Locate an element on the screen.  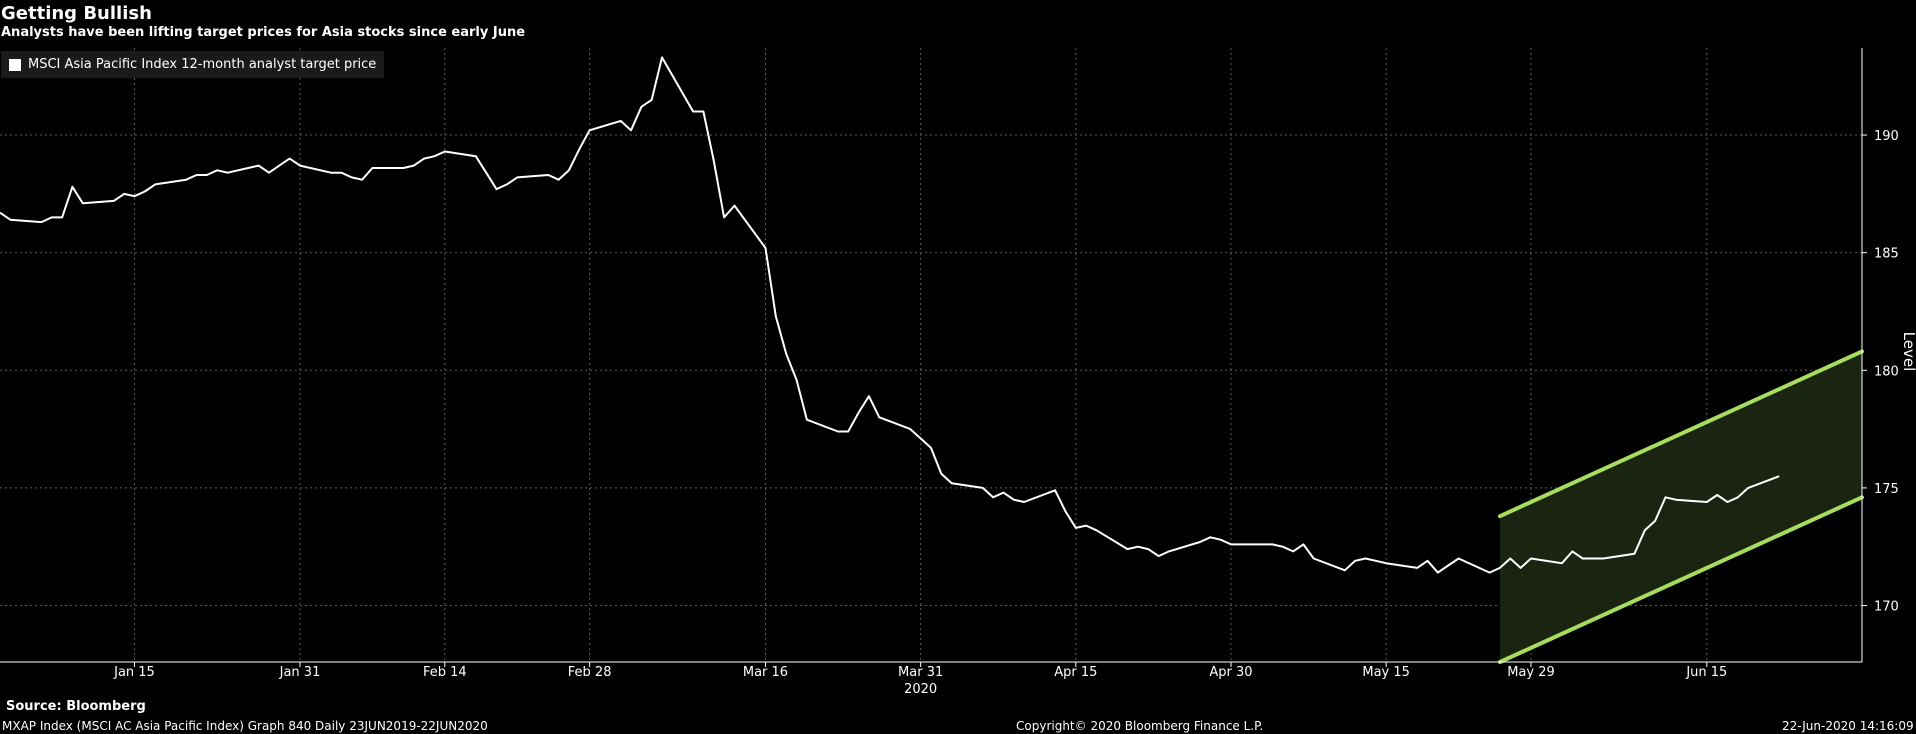
channel-fill is located at coordinates (1680, 506).